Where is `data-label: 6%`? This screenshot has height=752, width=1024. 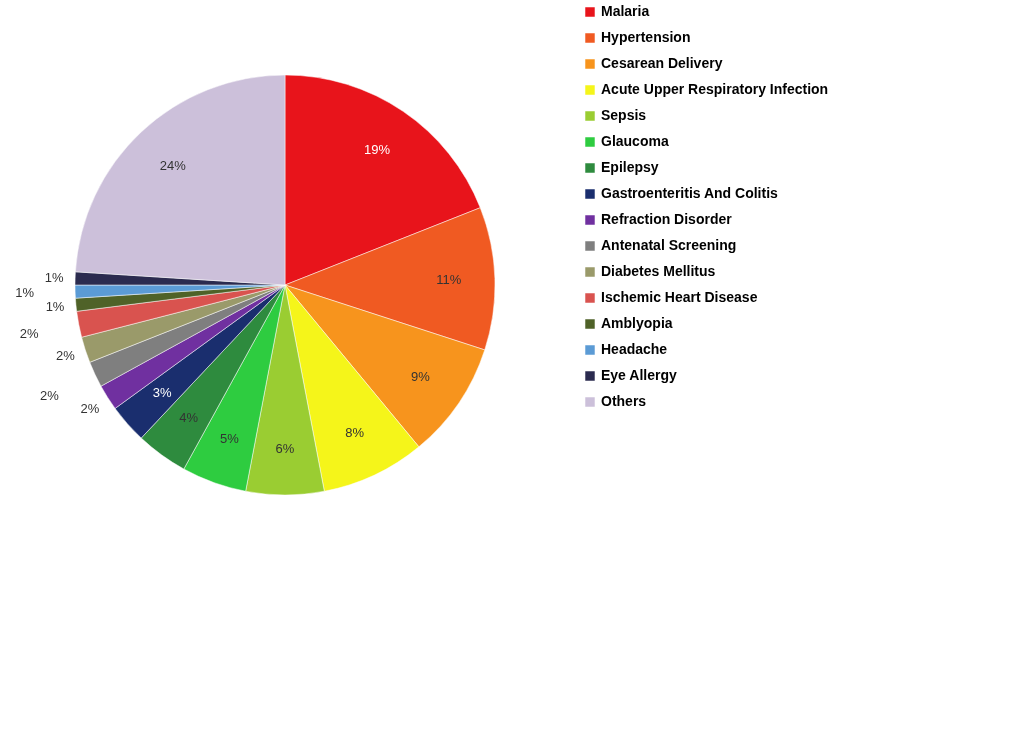
data-label: 6% is located at coordinates (285, 448).